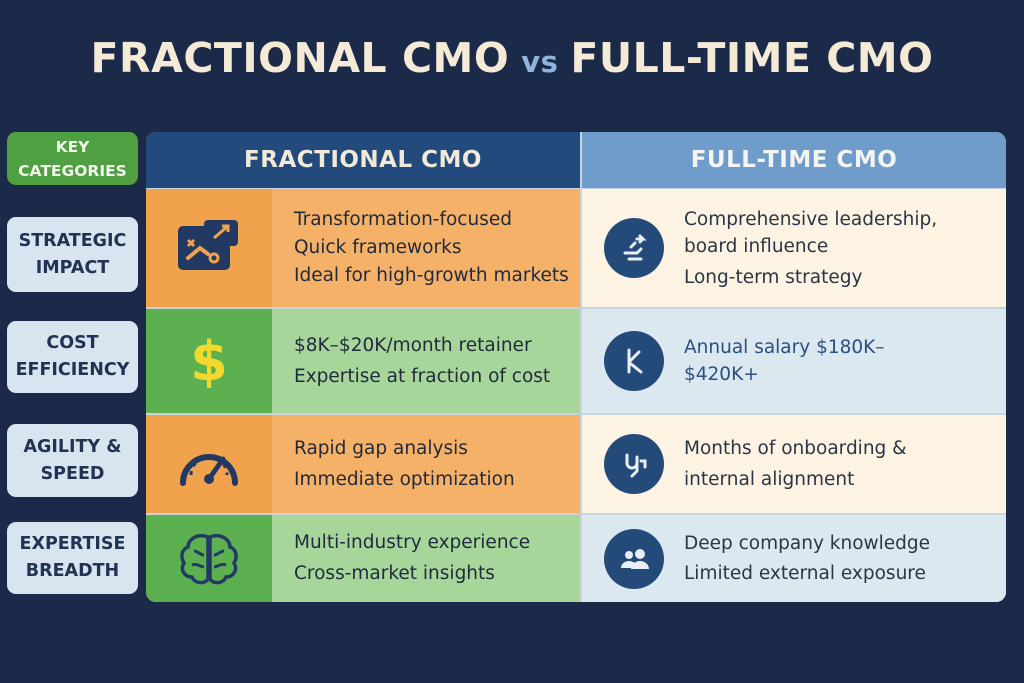 This screenshot has height=683, width=1024. I want to click on full-time-line: Comprehensive leadership,, so click(811, 219).